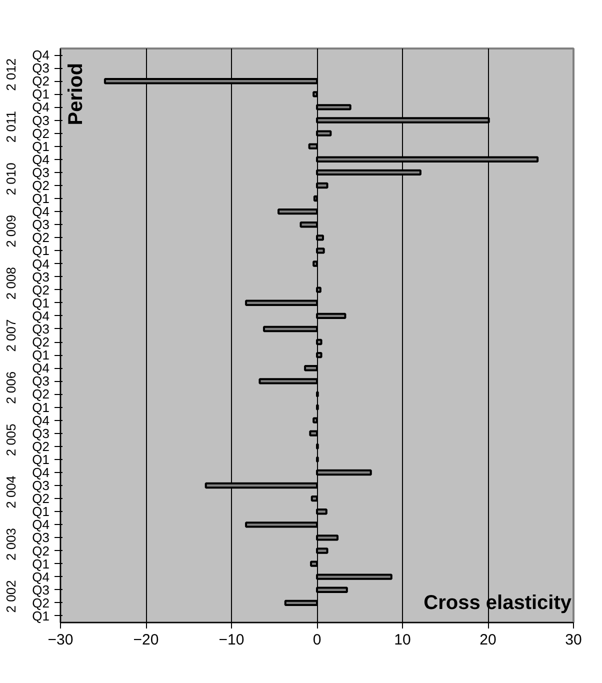 The image size is (602, 683). Describe the element at coordinates (146, 640) in the screenshot. I see `x-tick-label: −20` at that location.